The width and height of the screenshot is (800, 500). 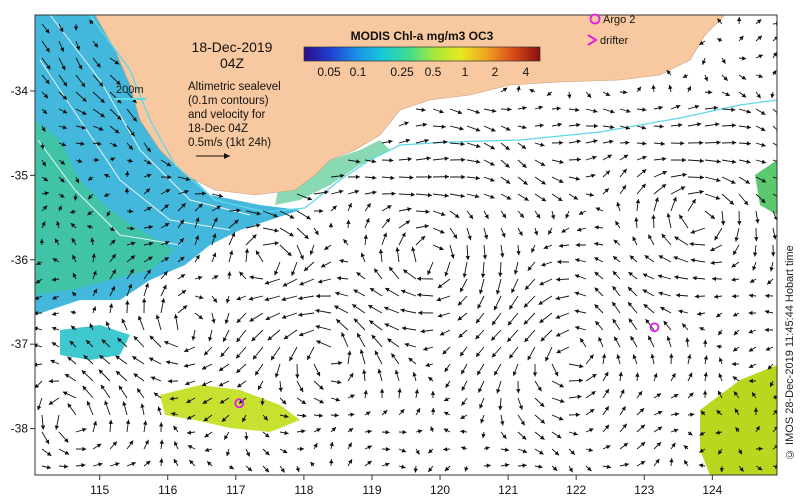 I want to click on description-line: and velocity for, so click(x=227, y=115).